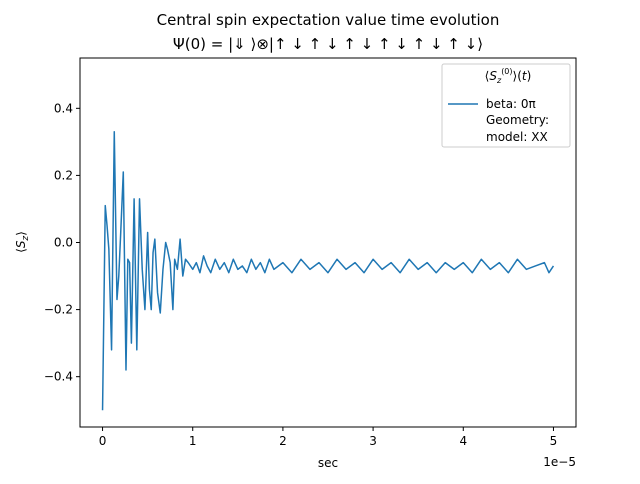  I want to click on x-tick-label: 3, so click(373, 441).